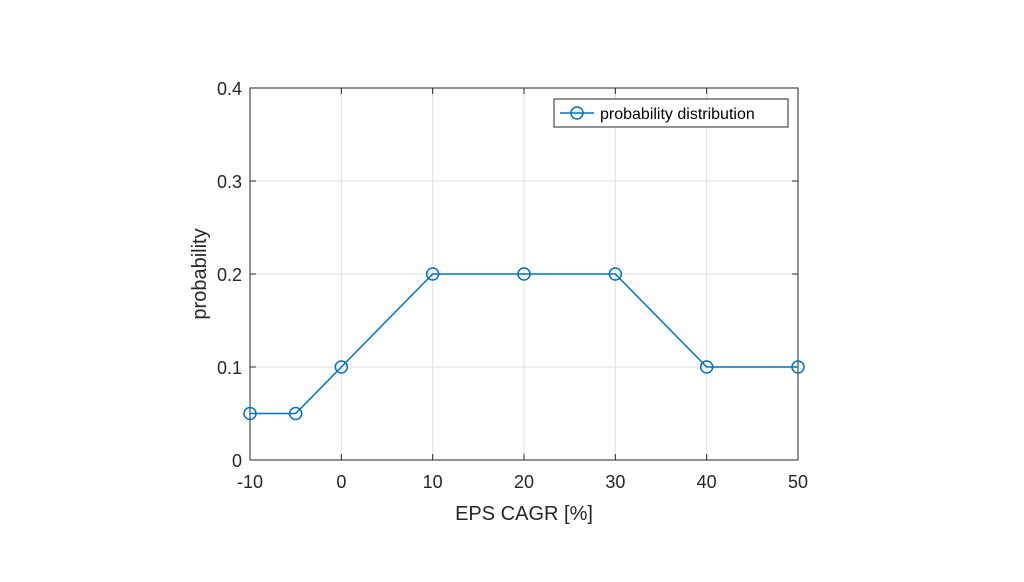  Describe the element at coordinates (229, 368) in the screenshot. I see `y-tick-label: 0.1` at that location.